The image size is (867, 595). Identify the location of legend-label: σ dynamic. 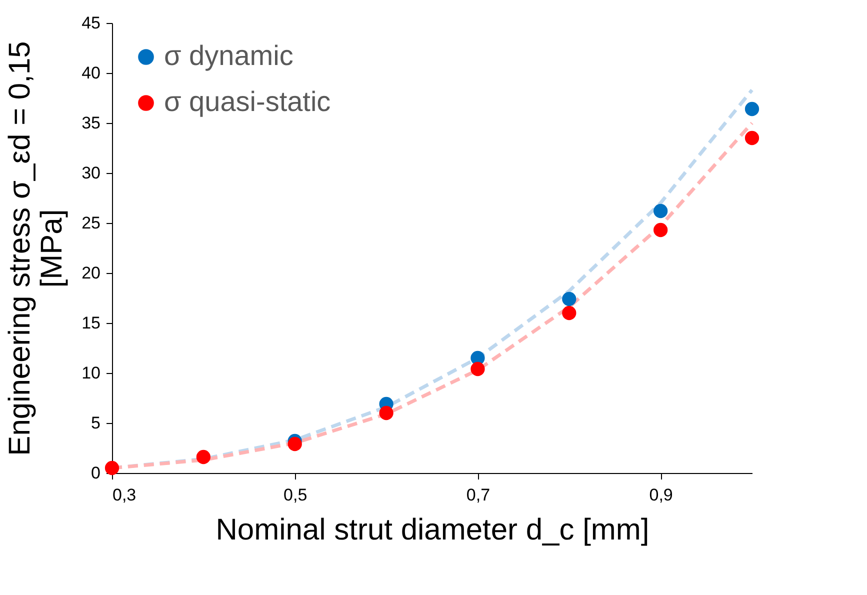
(229, 55).